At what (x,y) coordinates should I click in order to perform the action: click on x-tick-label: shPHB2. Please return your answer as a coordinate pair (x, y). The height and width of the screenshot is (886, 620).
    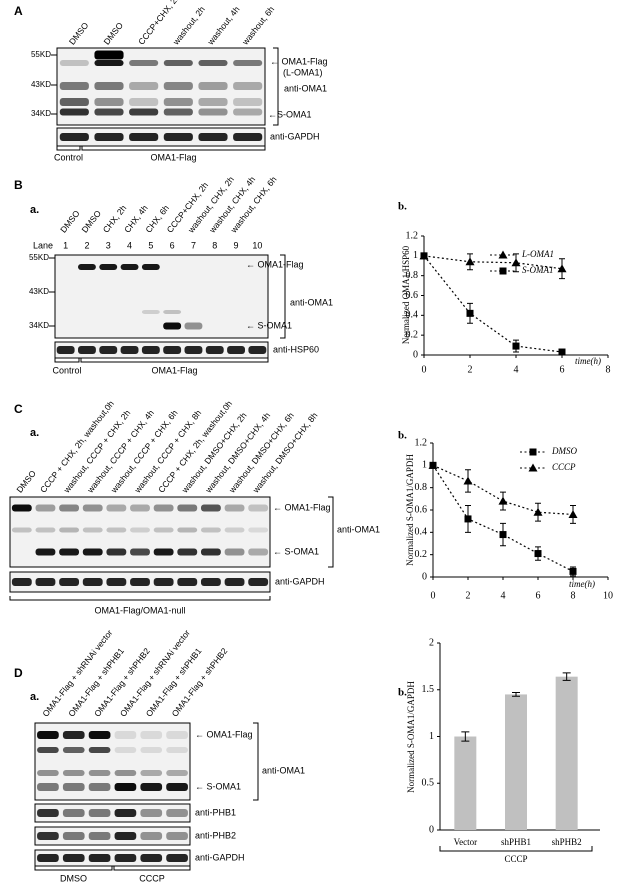
    Looking at the image, I should click on (567, 842).